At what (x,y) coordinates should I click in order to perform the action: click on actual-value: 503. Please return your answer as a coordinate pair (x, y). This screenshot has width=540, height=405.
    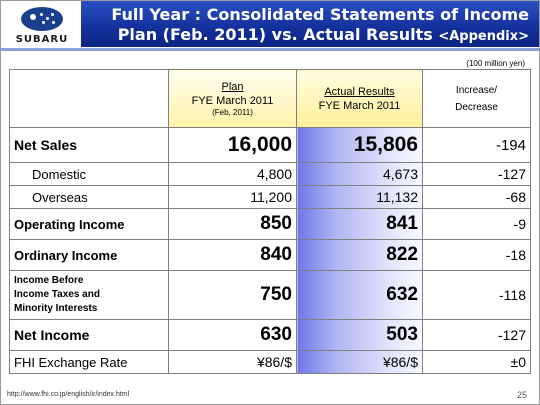
    Looking at the image, I should click on (359, 335).